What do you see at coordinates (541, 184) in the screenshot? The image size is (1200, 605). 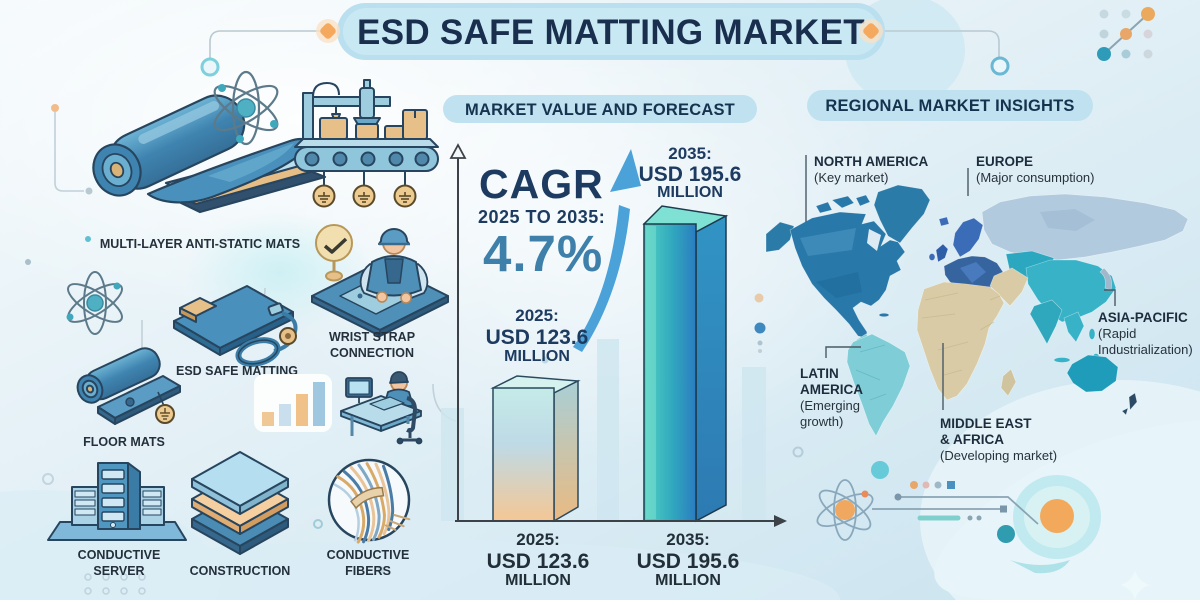 I see `svg-text: CAGR` at bounding box center [541, 184].